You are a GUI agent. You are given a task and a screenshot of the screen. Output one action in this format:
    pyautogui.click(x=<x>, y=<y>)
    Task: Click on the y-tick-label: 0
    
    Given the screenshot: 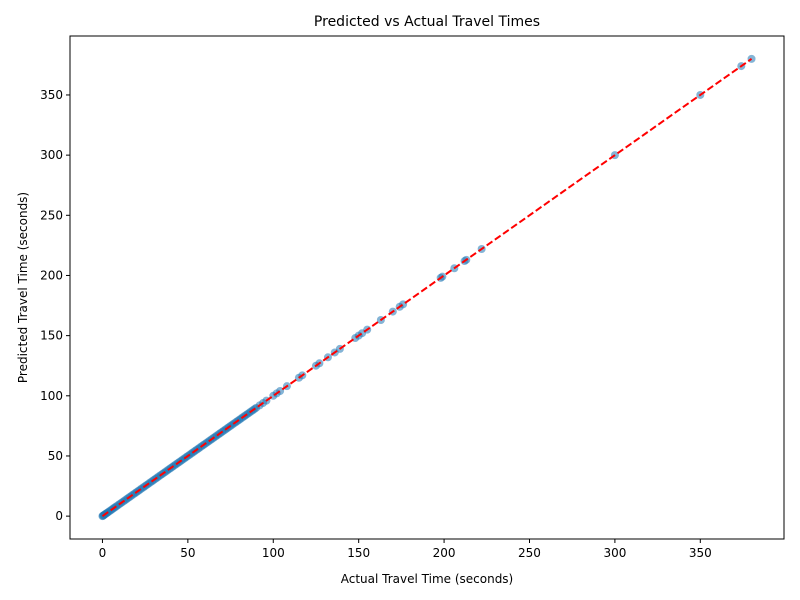 What is the action you would take?
    pyautogui.click(x=59, y=516)
    